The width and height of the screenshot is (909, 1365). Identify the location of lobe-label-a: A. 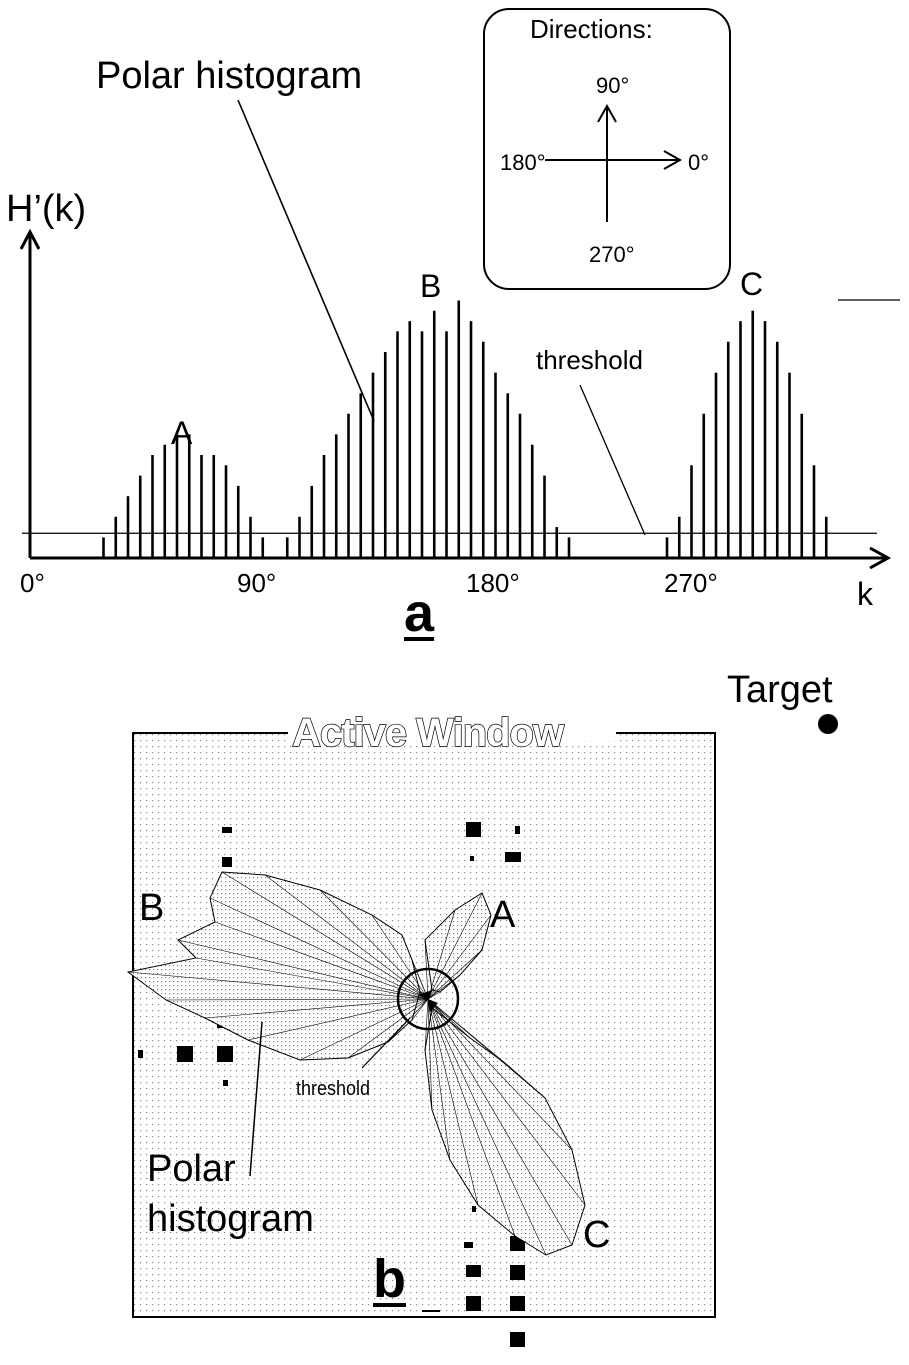
(503, 915).